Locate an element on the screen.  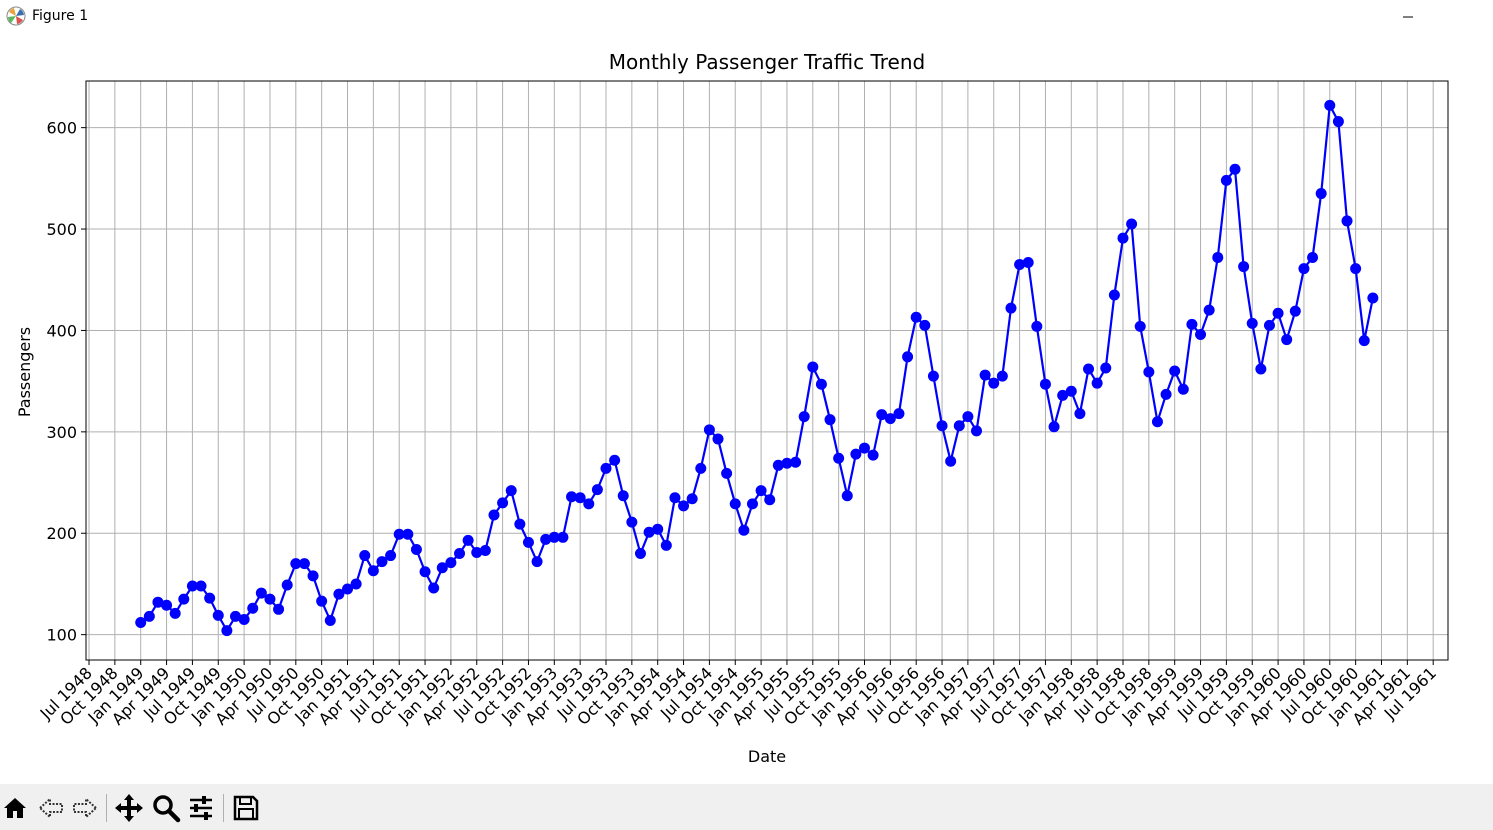
x-axis-label: Date is located at coordinates (767, 756).